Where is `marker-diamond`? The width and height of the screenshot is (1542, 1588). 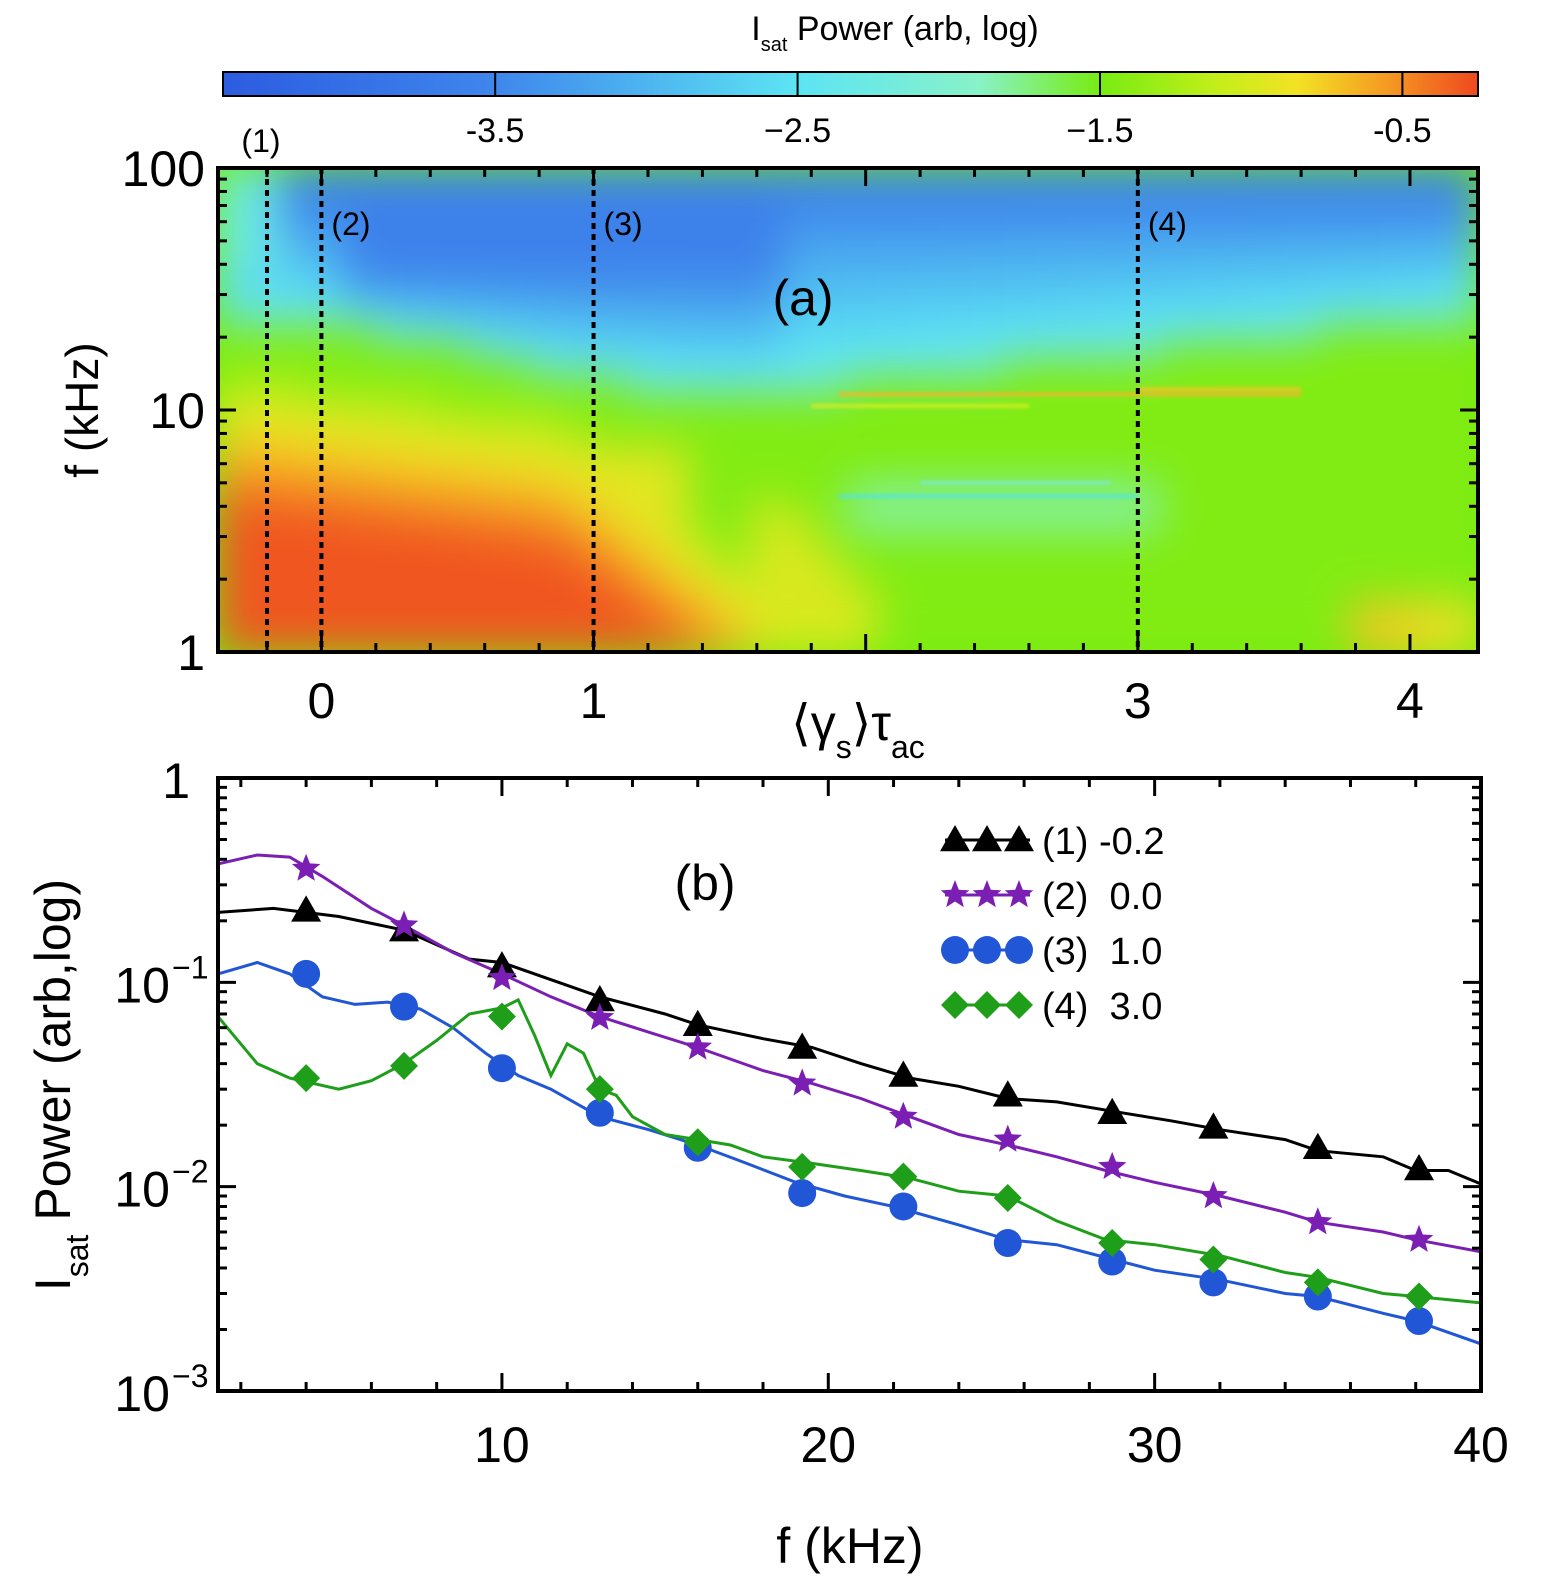
marker-diamond is located at coordinates (1317, 1282).